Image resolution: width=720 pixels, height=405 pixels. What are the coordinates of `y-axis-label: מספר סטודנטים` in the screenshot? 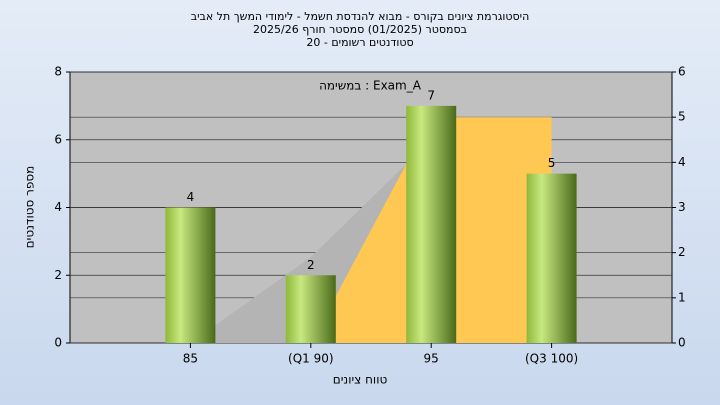 It's located at (30, 207).